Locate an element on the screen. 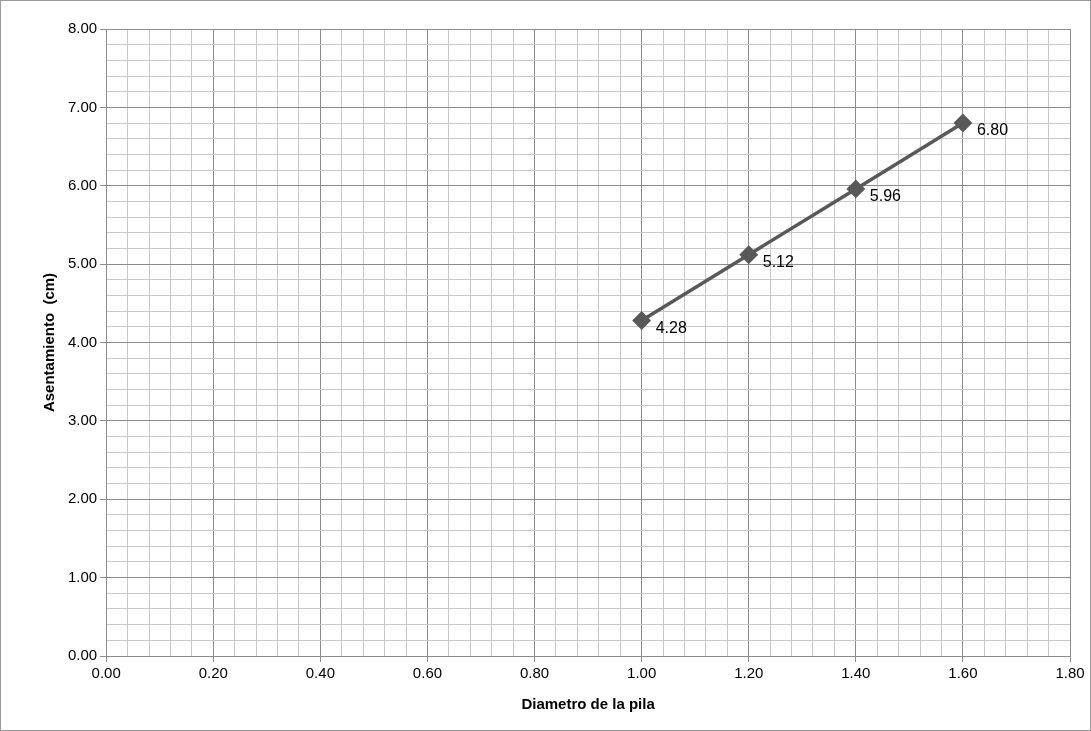  y-tick-label: 4.00 is located at coordinates (82, 341).